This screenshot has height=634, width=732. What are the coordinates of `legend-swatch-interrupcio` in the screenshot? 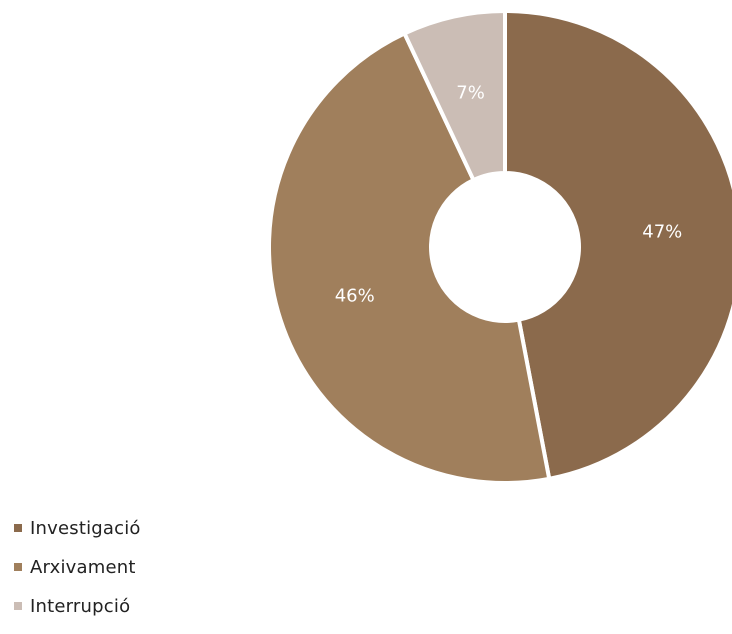 It's located at (18, 606).